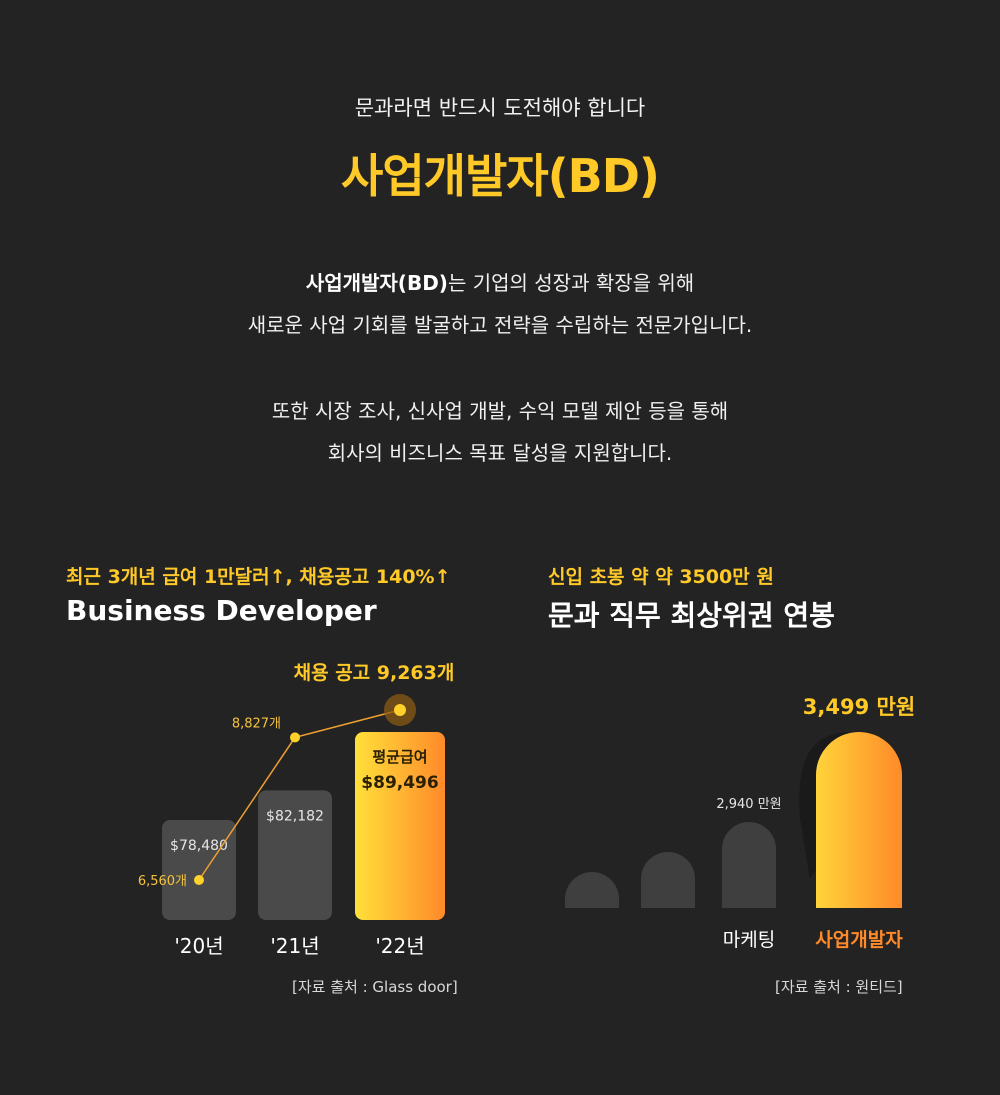 Image resolution: width=1000 pixels, height=1095 pixels. Describe the element at coordinates (375, 987) in the screenshot. I see `left-source-note: [자료 출처 : Glass door]` at that location.